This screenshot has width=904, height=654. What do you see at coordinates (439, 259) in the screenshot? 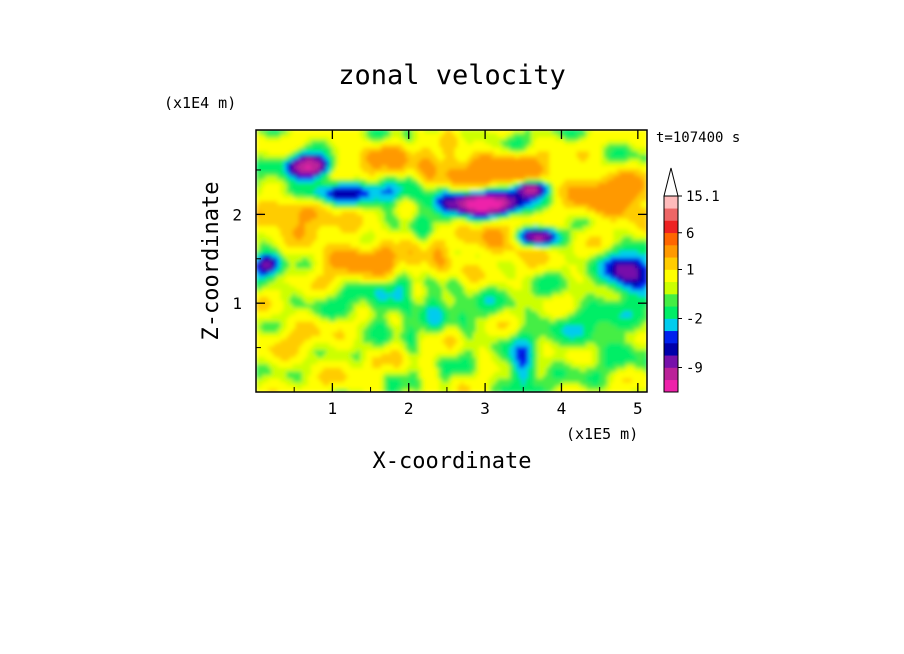
I see `y-axis: 12` at bounding box center [439, 259].